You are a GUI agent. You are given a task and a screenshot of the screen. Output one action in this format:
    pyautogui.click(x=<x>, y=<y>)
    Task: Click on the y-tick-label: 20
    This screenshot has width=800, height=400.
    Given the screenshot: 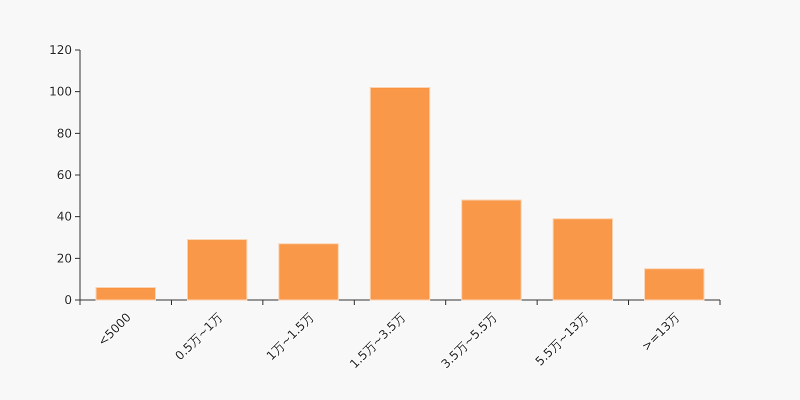 What is the action you would take?
    pyautogui.click(x=64, y=258)
    